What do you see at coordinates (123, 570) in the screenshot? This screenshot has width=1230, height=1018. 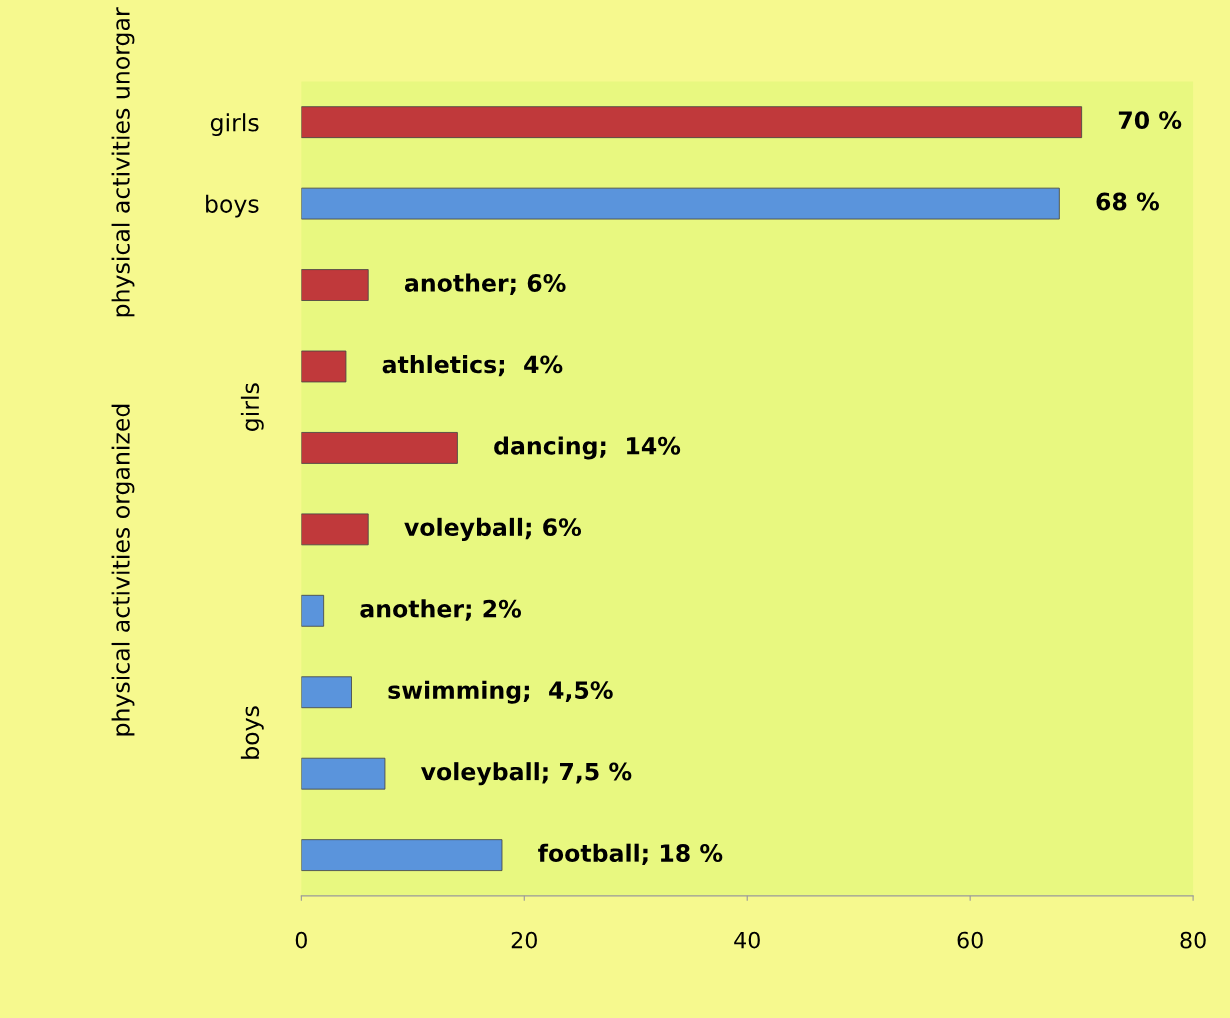 I see `text: physical activities organized` at bounding box center [123, 570].